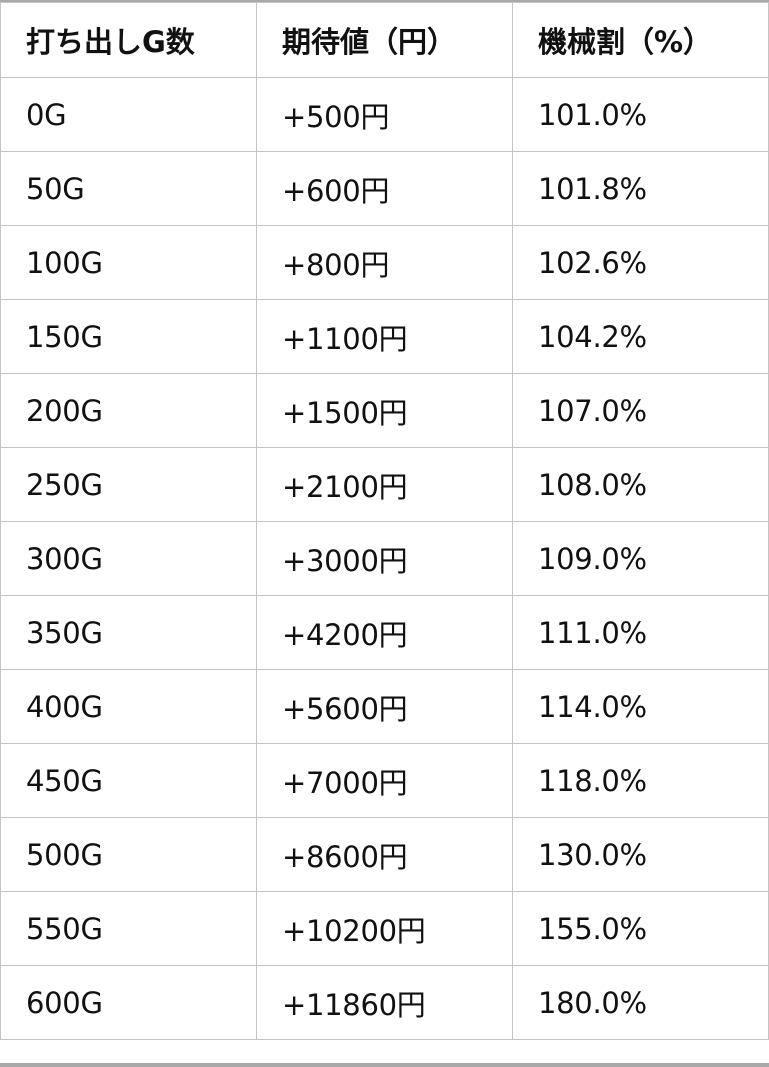 The image size is (769, 1067). I want to click on header-expected-value: 期待値（円）, so click(384, 40).